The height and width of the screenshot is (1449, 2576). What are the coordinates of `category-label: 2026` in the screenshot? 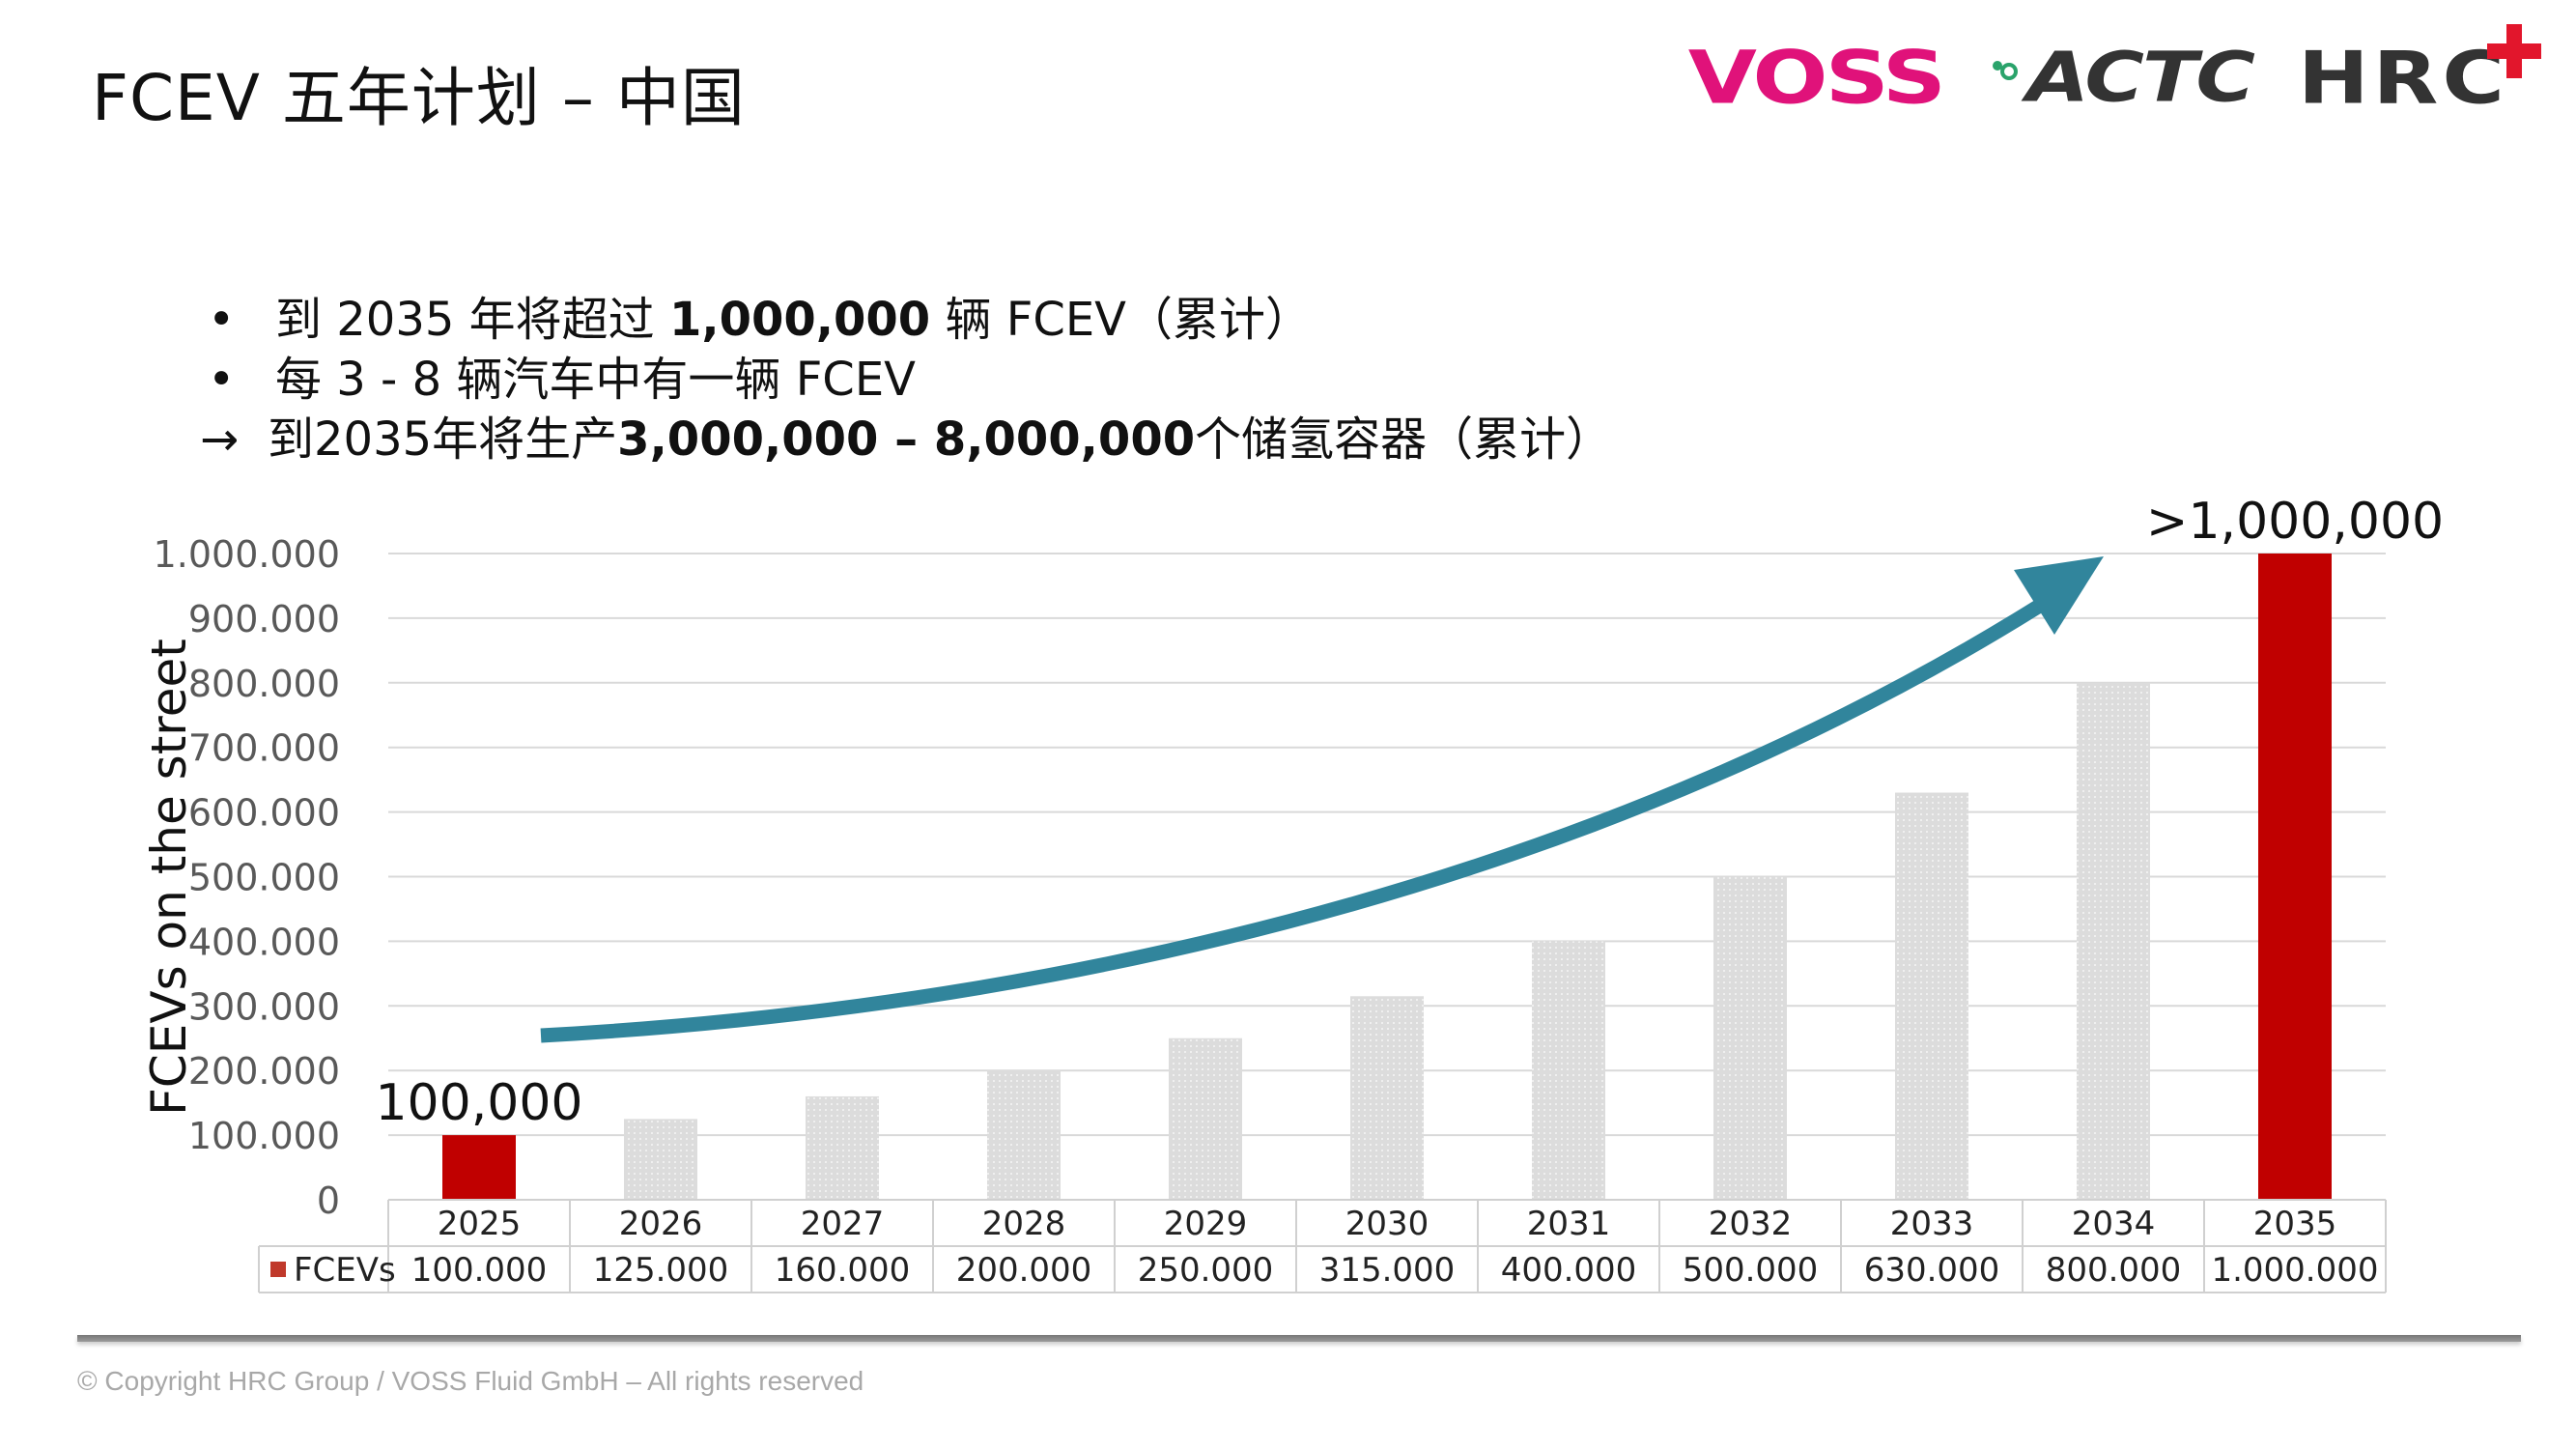 It's located at (661, 1224).